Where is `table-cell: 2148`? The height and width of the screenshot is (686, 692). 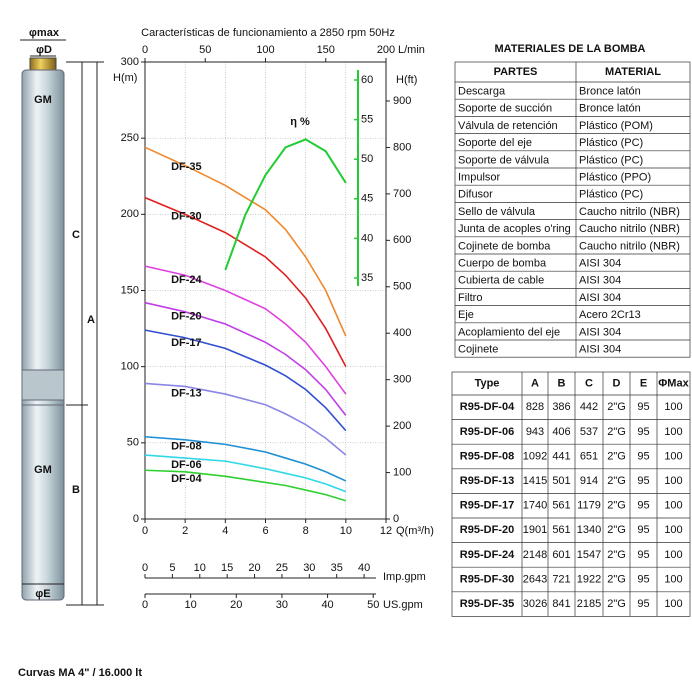 table-cell: 2148 is located at coordinates (535, 555).